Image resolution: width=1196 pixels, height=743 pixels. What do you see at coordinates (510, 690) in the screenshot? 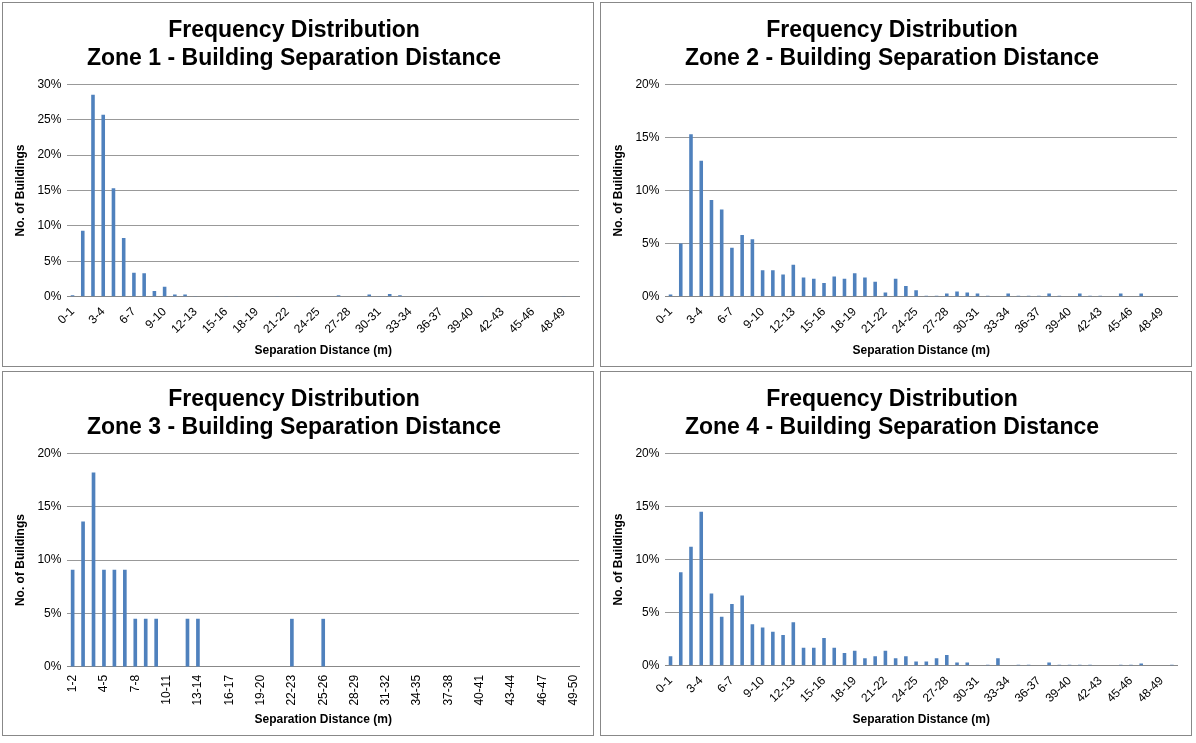
I see `x-tick-label: 43-44` at bounding box center [510, 690].